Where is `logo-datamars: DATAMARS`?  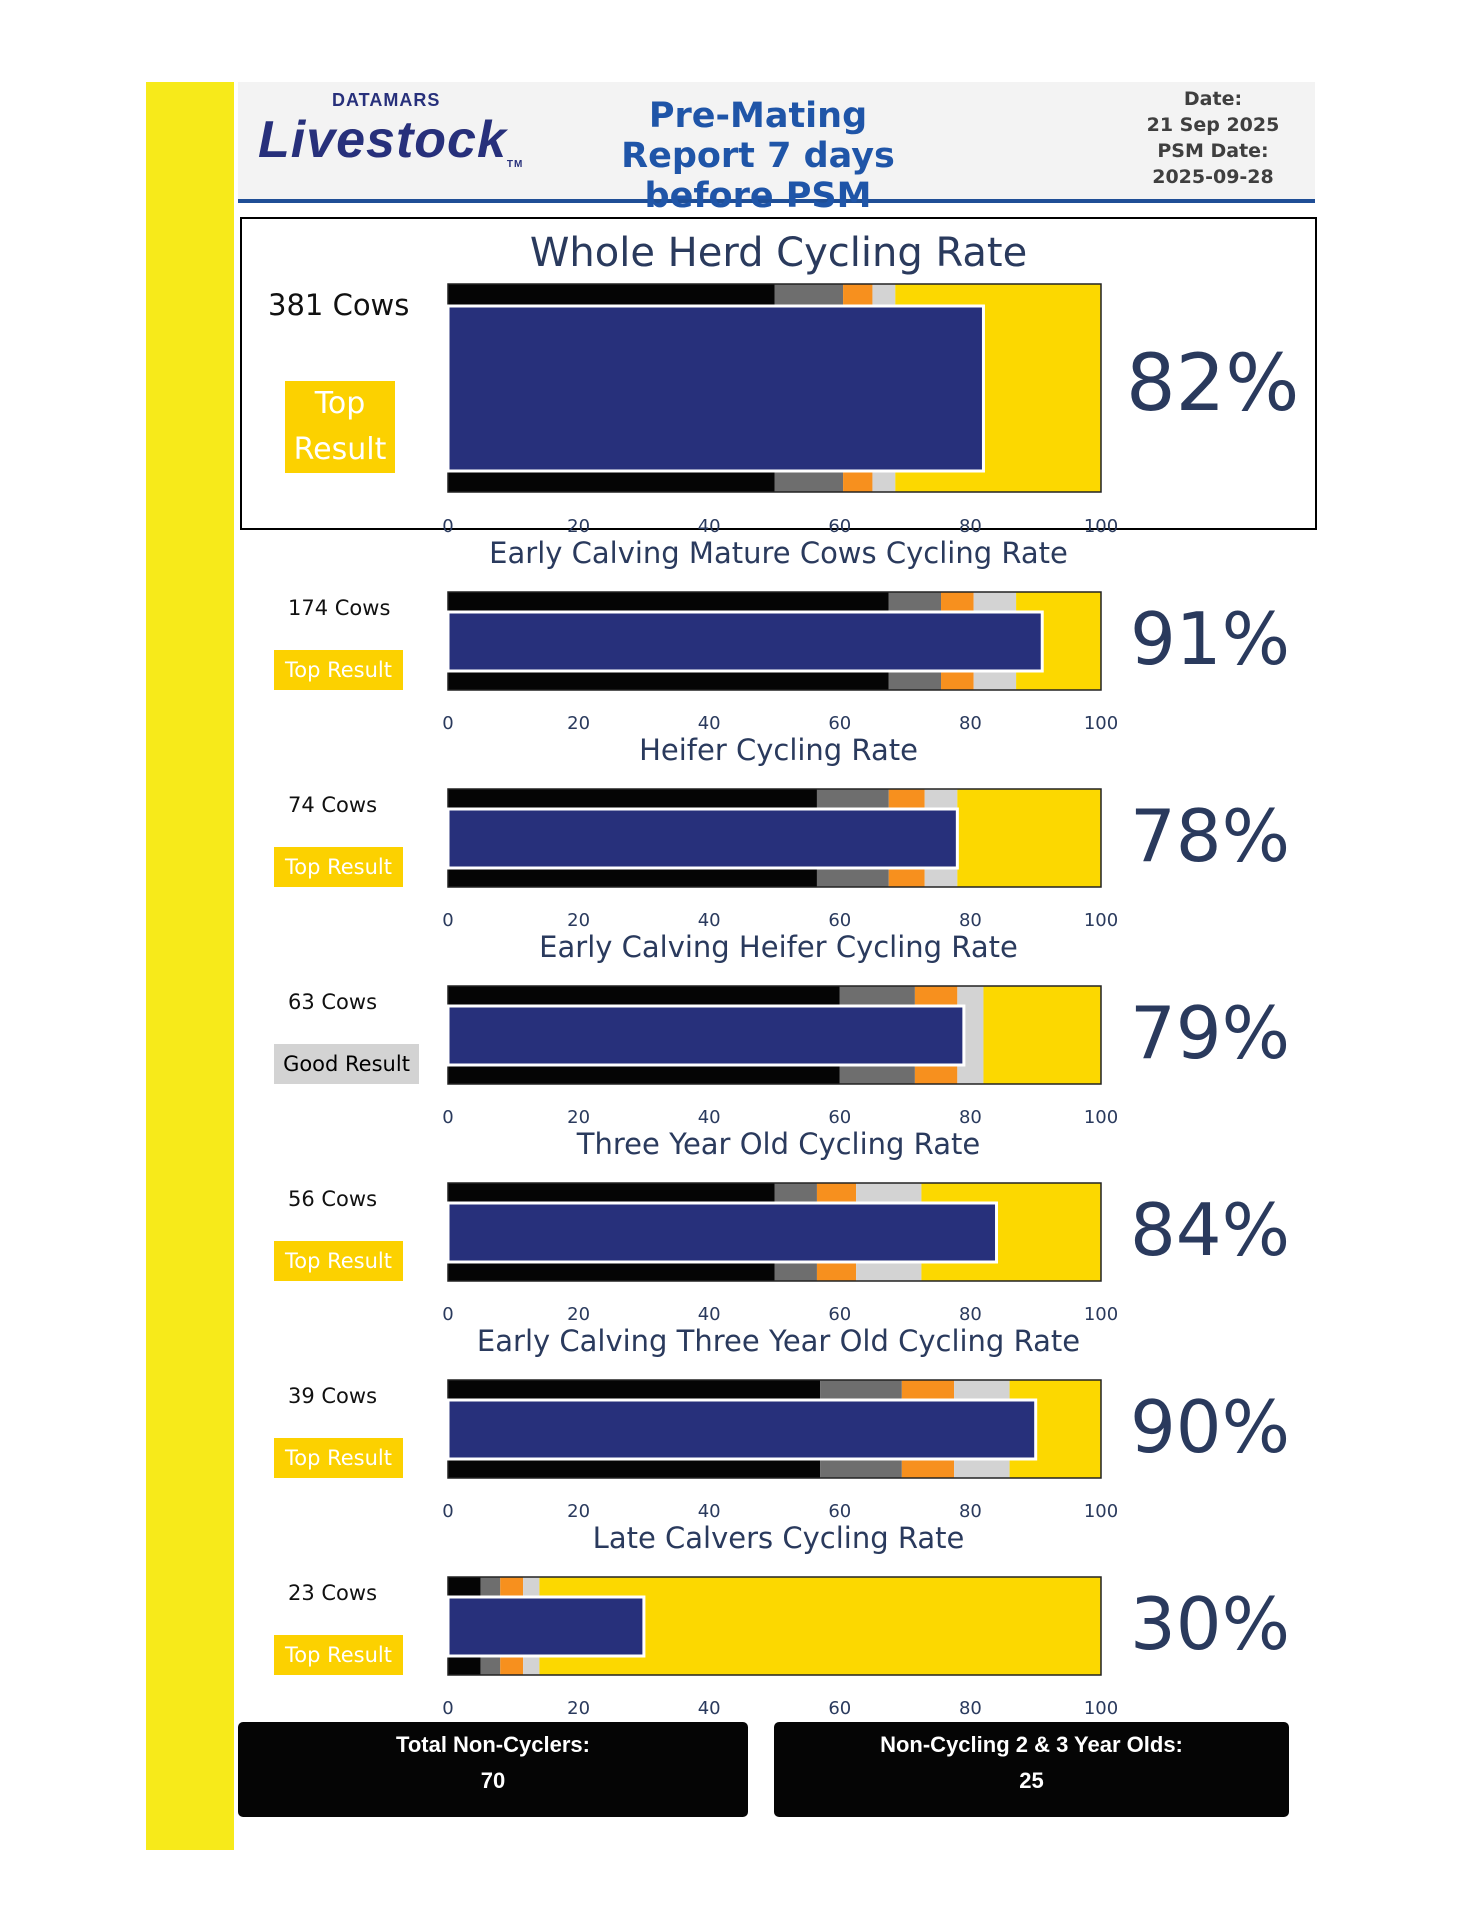 logo-datamars: DATAMARS is located at coordinates (386, 100).